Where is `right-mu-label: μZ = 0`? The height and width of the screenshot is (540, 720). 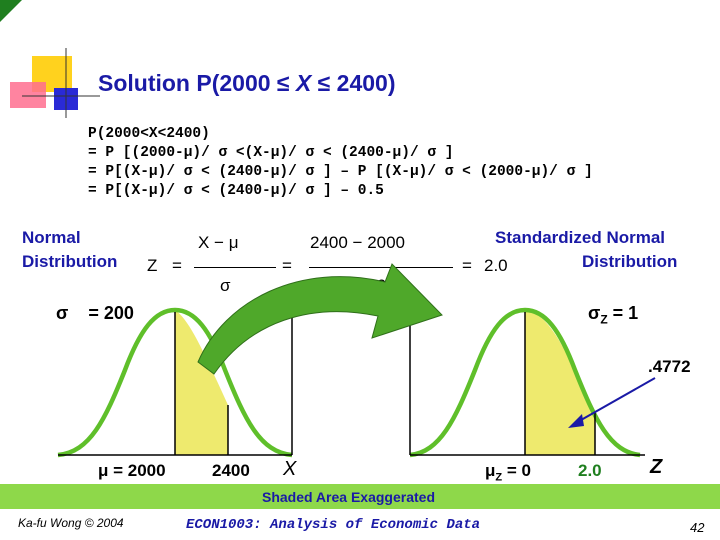
right-mu-label: μZ = 0 is located at coordinates (508, 472).